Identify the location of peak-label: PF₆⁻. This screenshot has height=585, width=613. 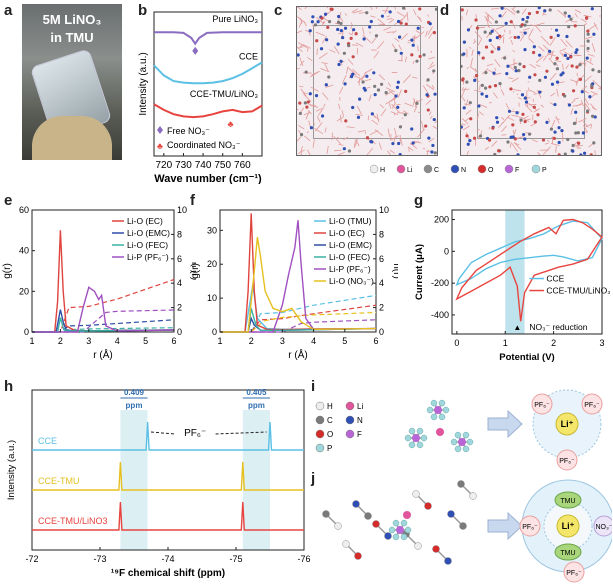
(195, 433).